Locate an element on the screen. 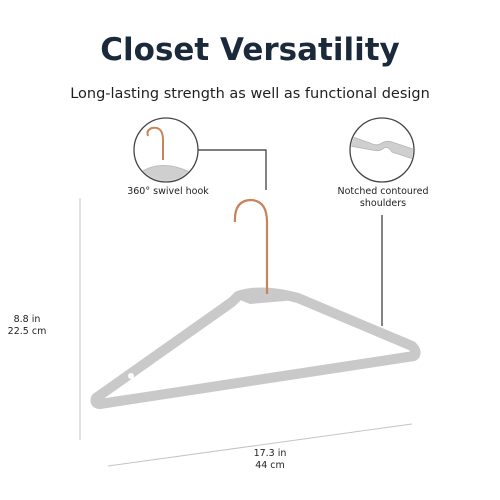 The width and height of the screenshot is (500, 500). notch-callout-label: Notched contoured shoulders is located at coordinates (383, 198).